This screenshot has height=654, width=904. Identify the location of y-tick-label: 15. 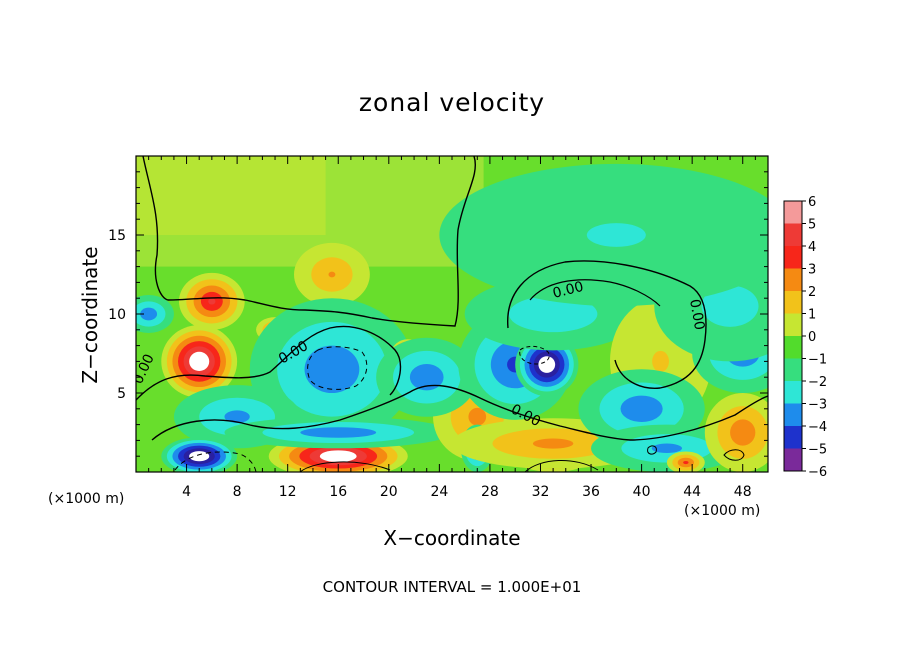
(117, 236).